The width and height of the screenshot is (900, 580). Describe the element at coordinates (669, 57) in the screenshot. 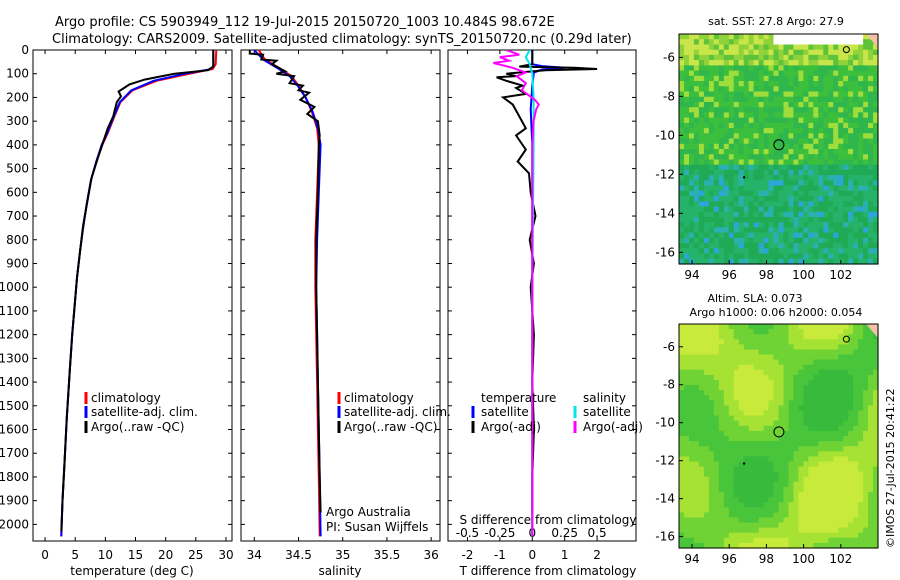

I see `map-y-tick-label: -6` at that location.